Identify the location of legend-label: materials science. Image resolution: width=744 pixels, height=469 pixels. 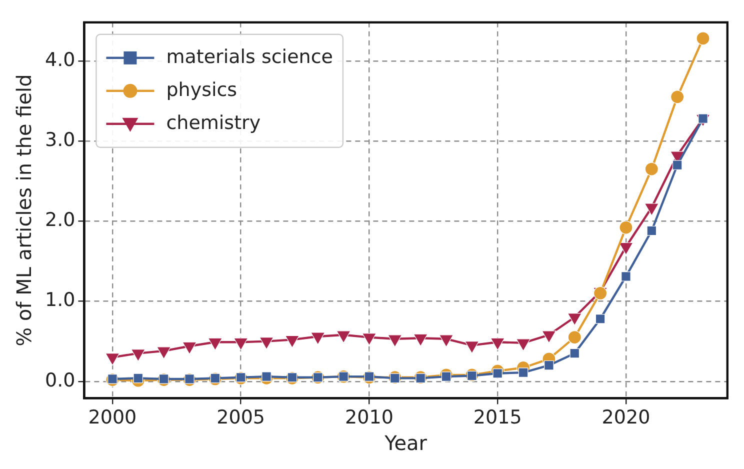
(249, 57).